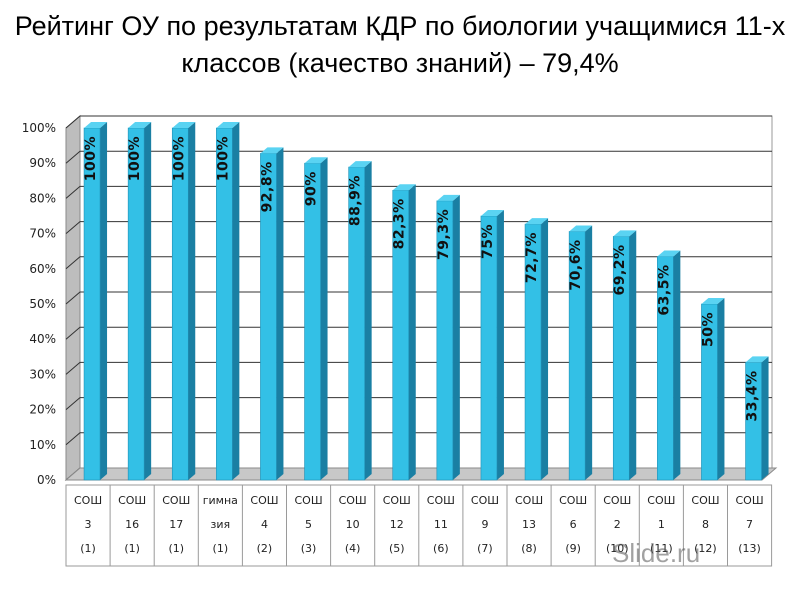  I want to click on y-tick-label: 40%, so click(42, 339).